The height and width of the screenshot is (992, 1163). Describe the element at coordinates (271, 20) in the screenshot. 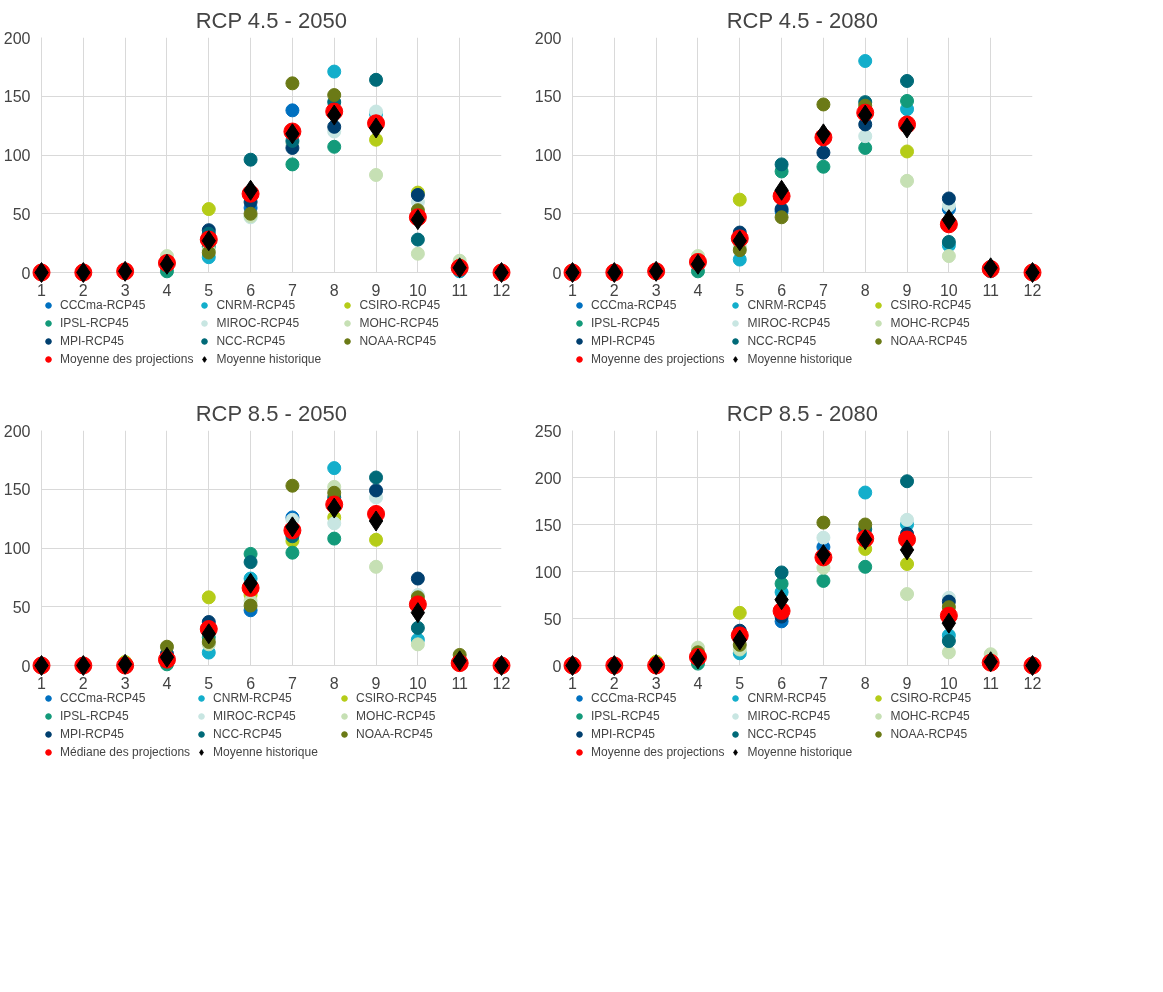

I see `chart-title: RCP 4.5 - 2050` at that location.